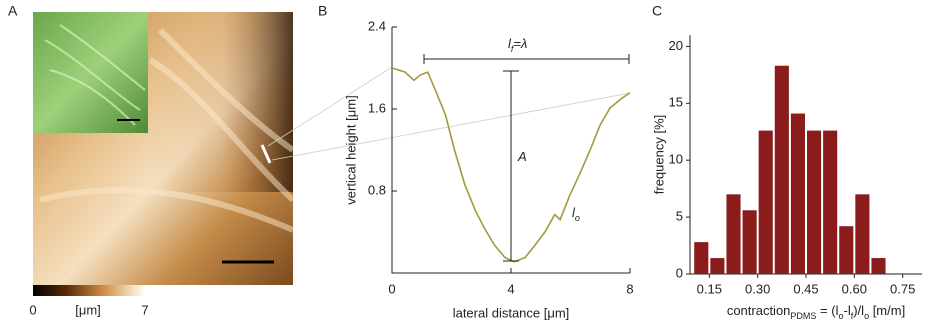 The width and height of the screenshot is (932, 326). I want to click on panel-letter: C, so click(657, 11).